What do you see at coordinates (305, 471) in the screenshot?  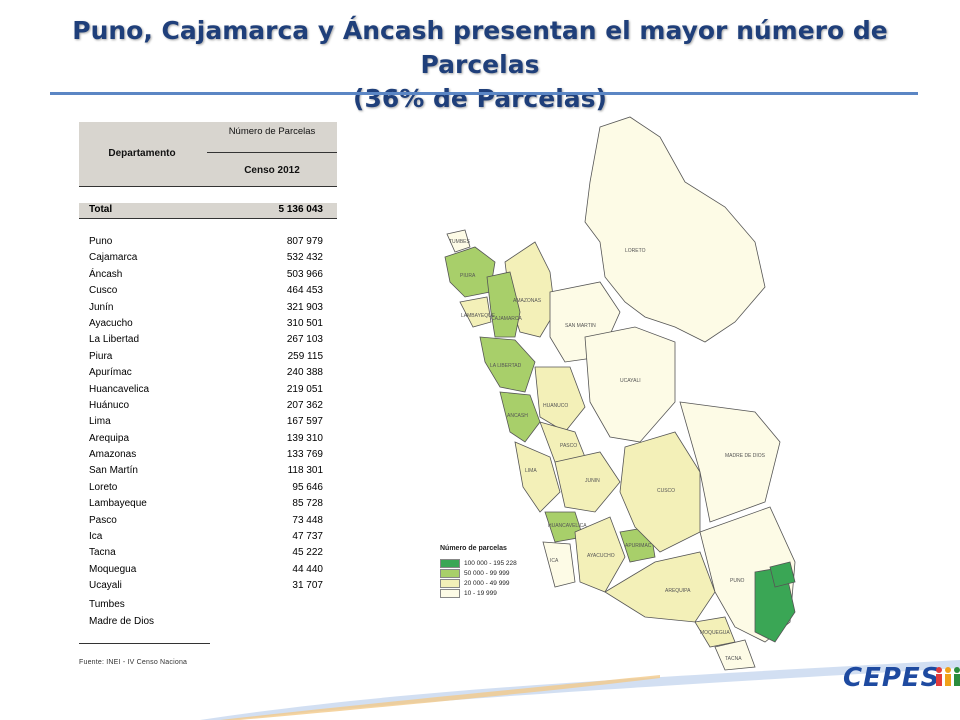 I see `row-value: 118 301` at bounding box center [305, 471].